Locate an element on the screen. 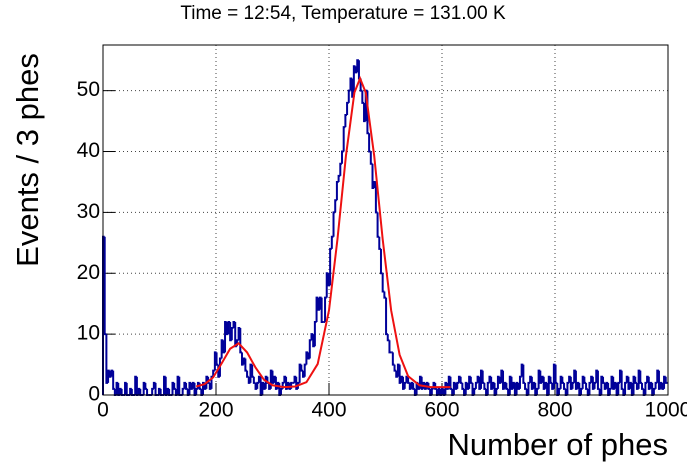 This screenshot has width=687, height=465. x-tick-label: 1000 is located at coordinates (666, 410).